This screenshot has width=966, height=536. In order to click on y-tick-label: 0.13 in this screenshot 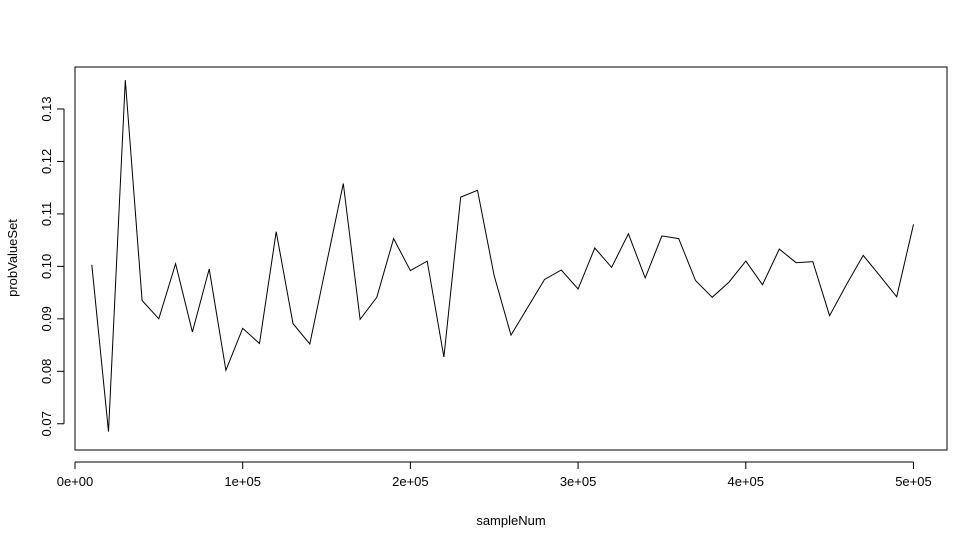, I will do `click(46, 108)`.